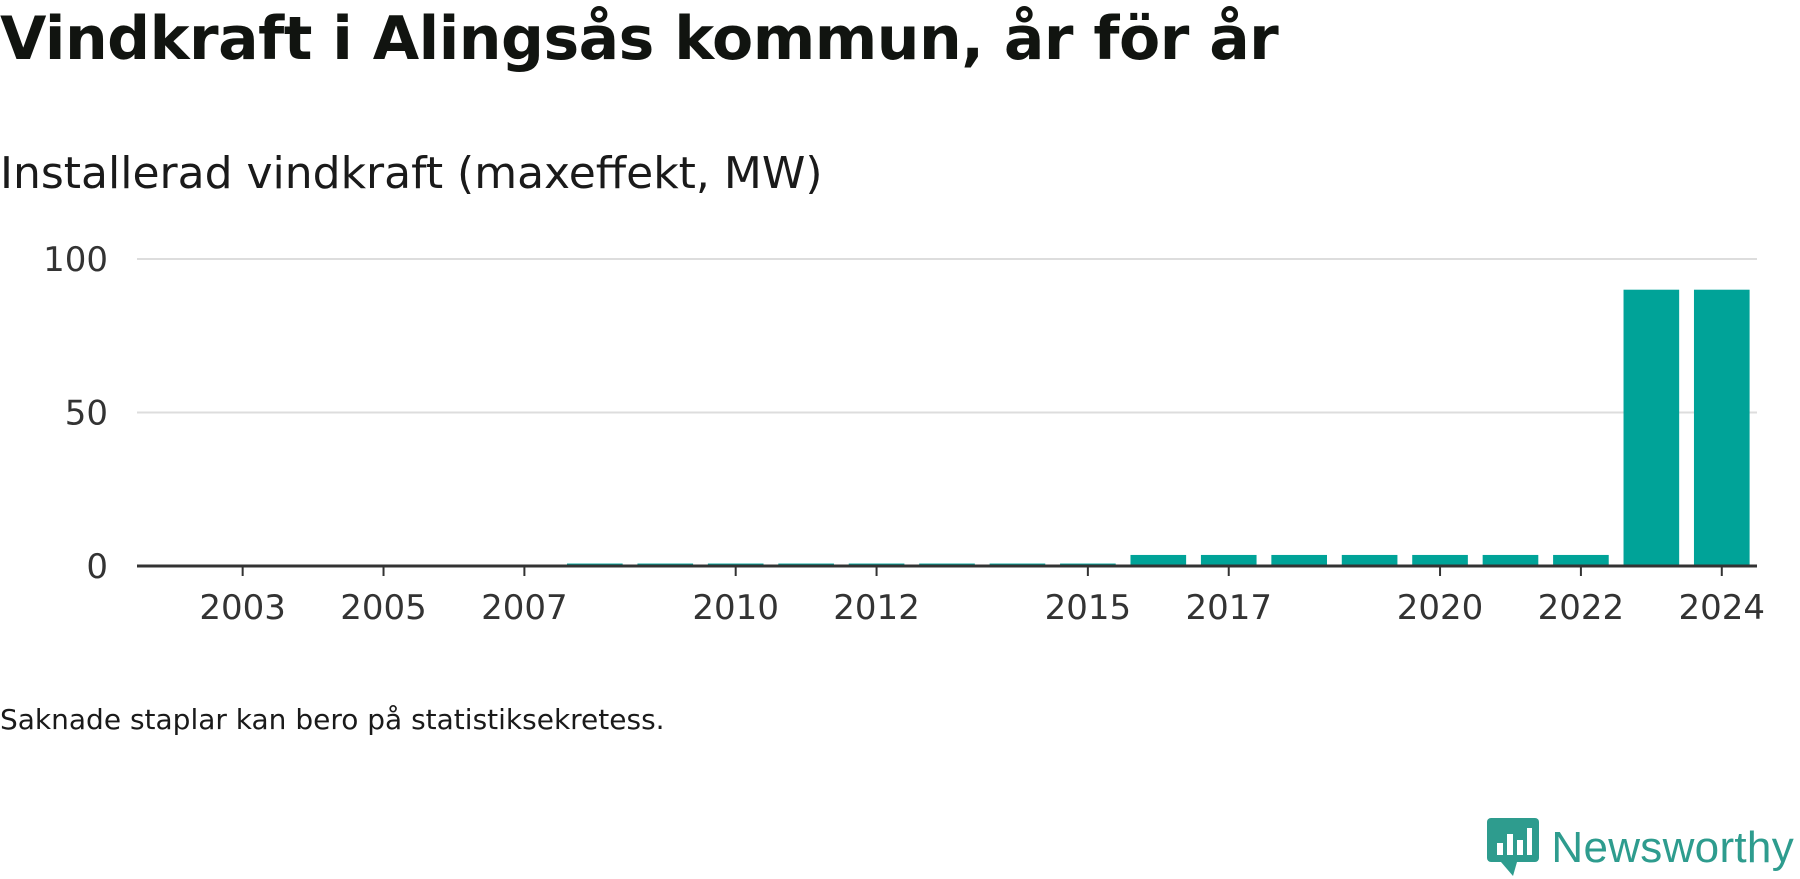 This screenshot has width=1800, height=879. I want to click on x-tick-label: 2005, so click(383, 608).